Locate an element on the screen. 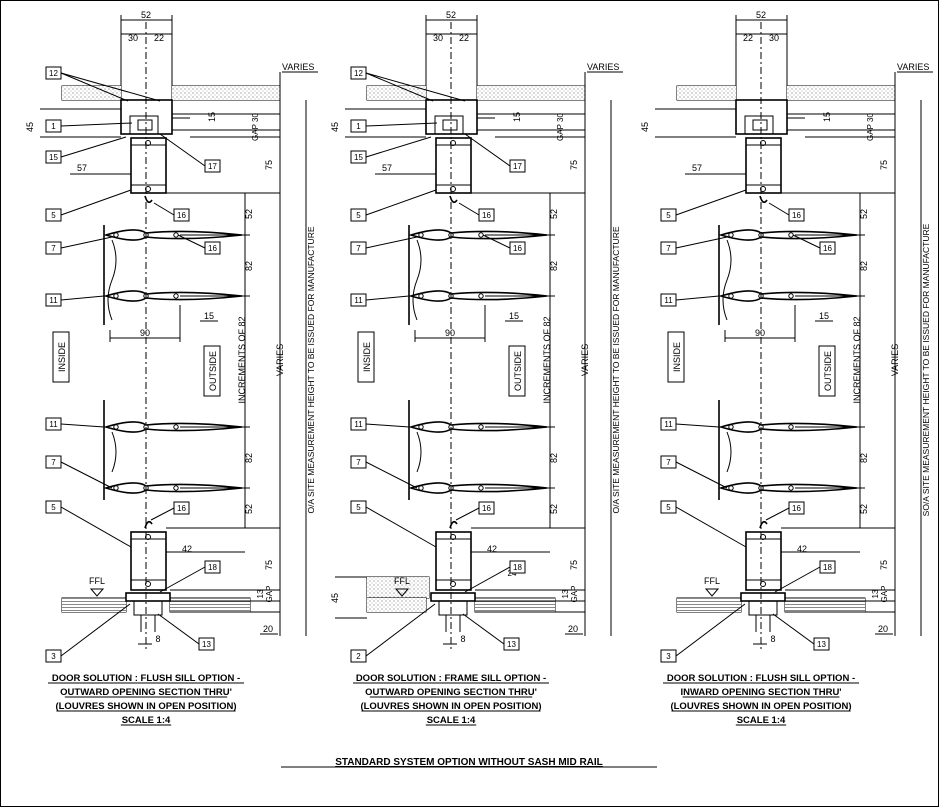 The image size is (939, 807). tag-11: 11 is located at coordinates (668, 300).